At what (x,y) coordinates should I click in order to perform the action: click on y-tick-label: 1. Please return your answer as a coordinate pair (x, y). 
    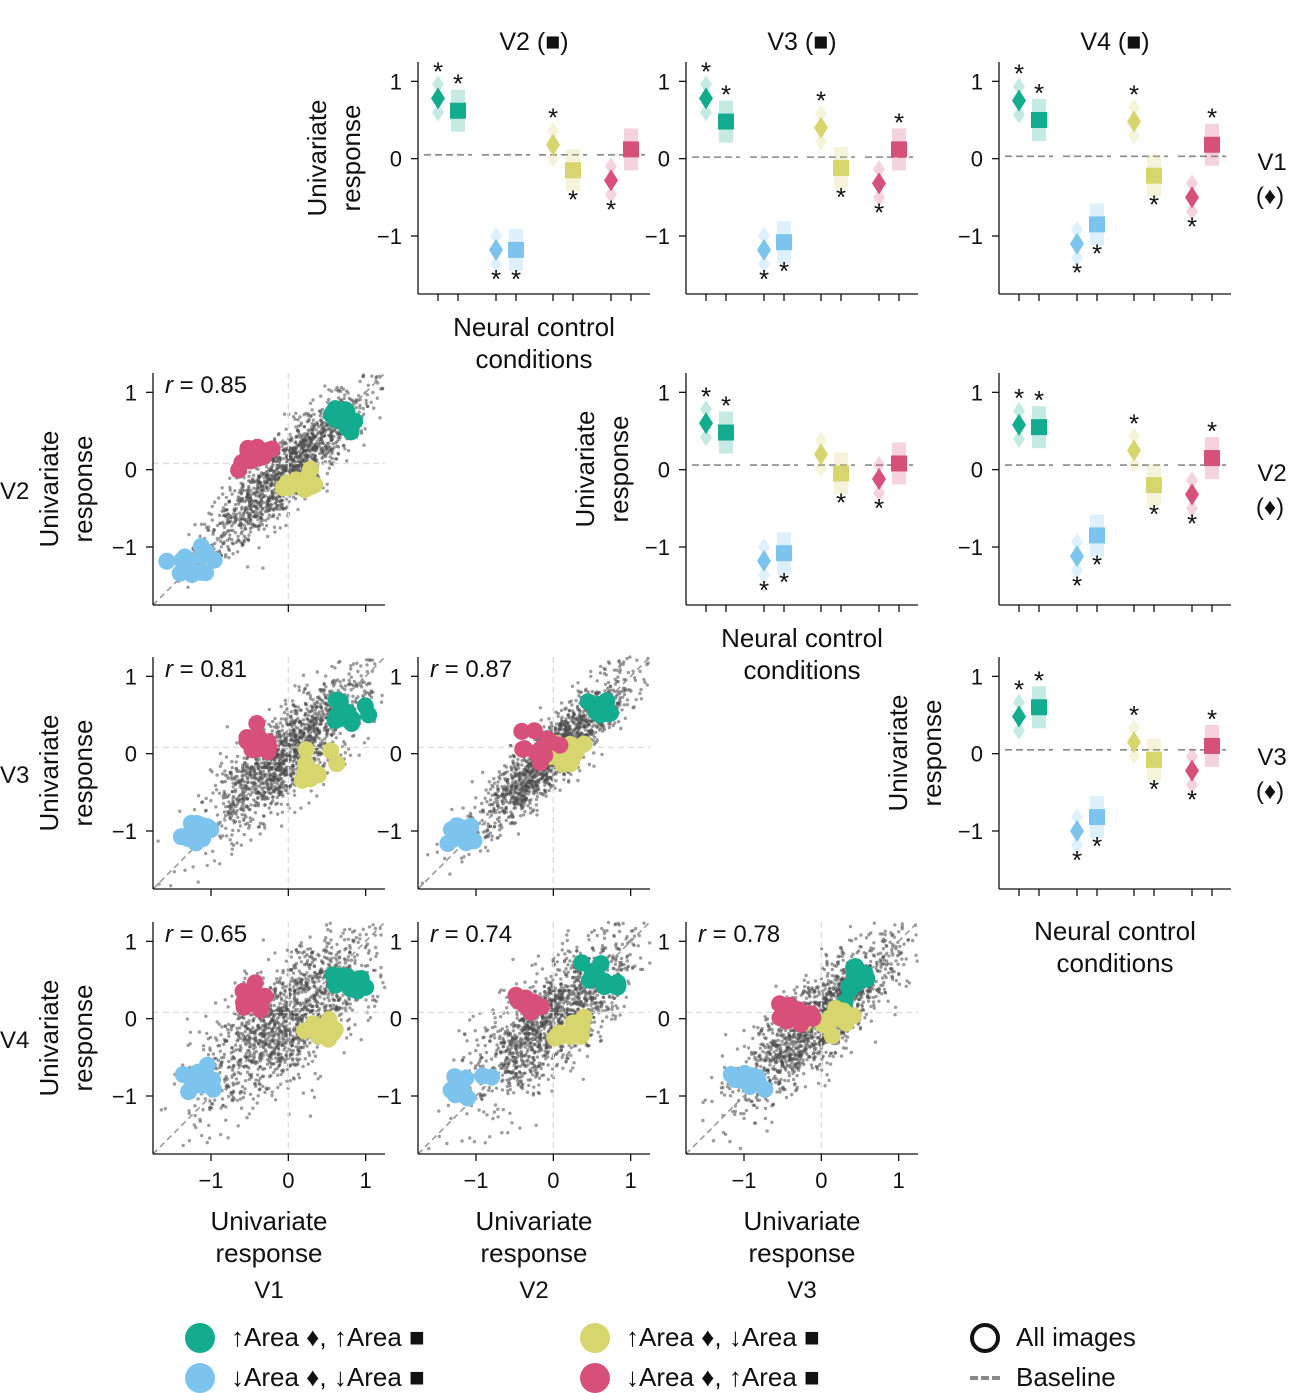
    Looking at the image, I should click on (131, 676).